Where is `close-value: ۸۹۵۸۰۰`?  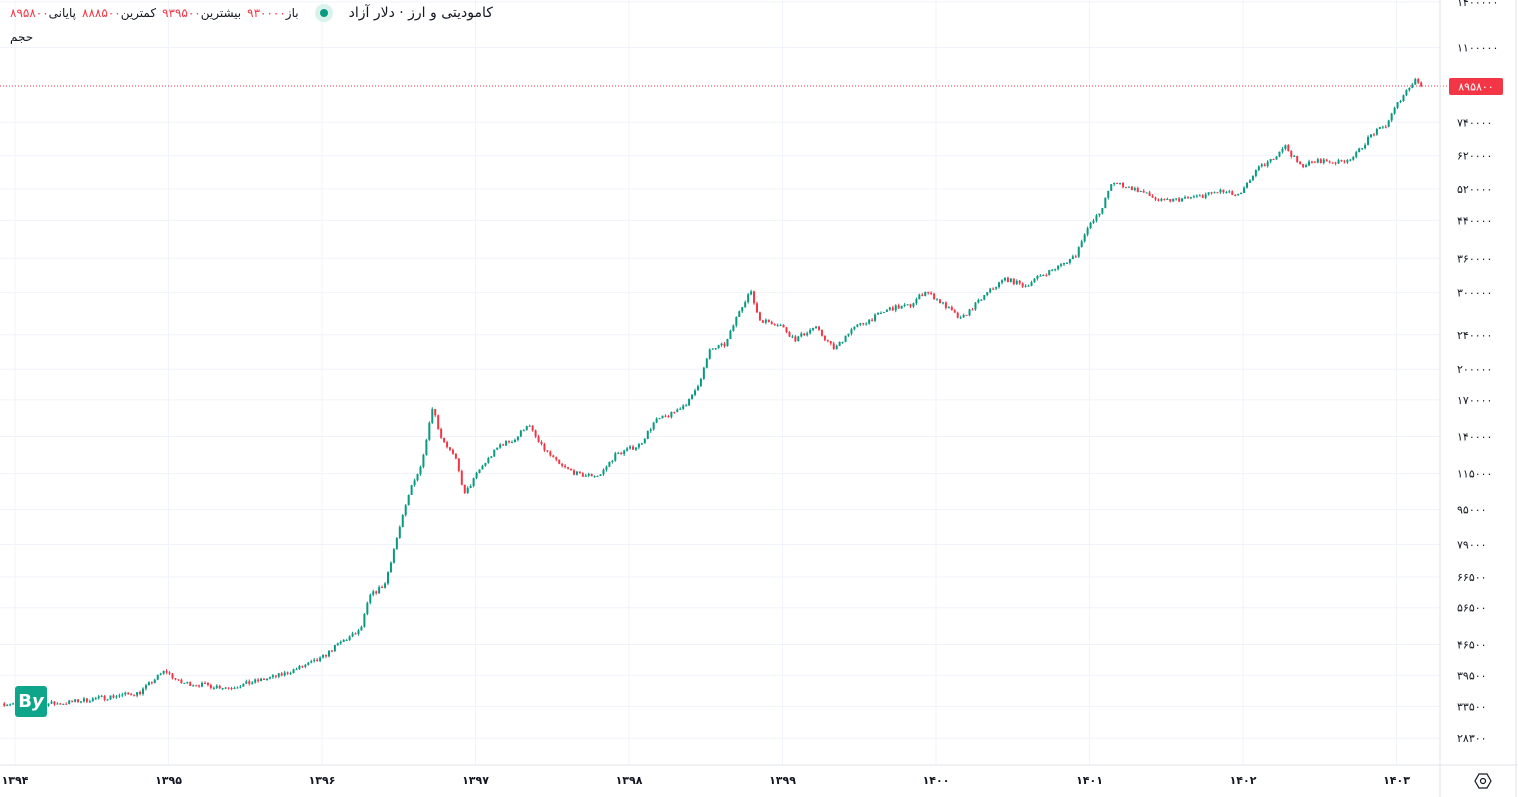 close-value: ۸۹۵۸۰۰ is located at coordinates (29, 12).